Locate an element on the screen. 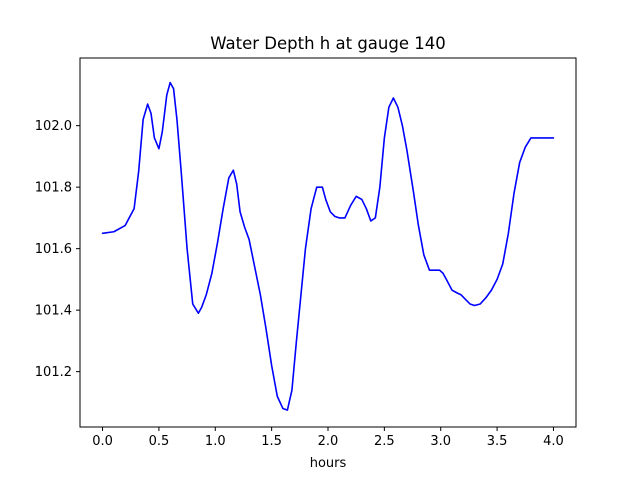  x-axis-ticks: 0.0 0.5 1.0 1.5 2.0 2.5 3.0 3.5 4.0 is located at coordinates (328, 438).